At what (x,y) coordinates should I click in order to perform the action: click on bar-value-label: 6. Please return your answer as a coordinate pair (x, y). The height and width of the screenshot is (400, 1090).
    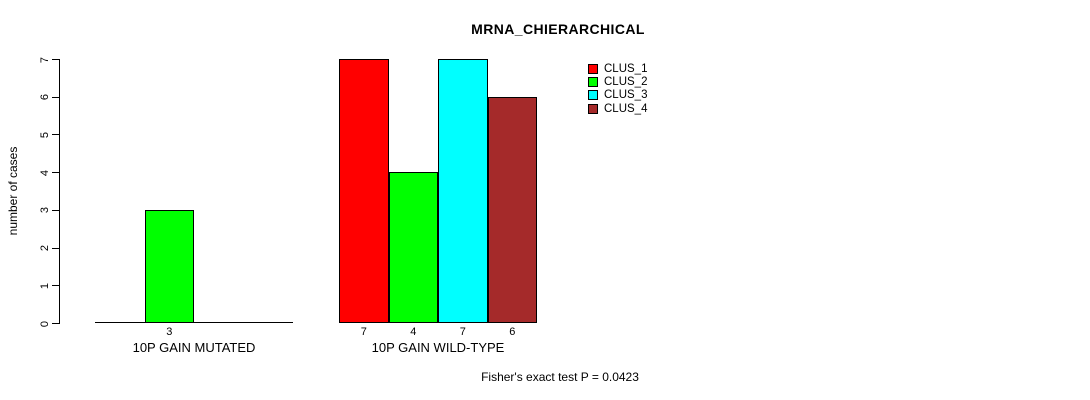
    Looking at the image, I should click on (512, 332).